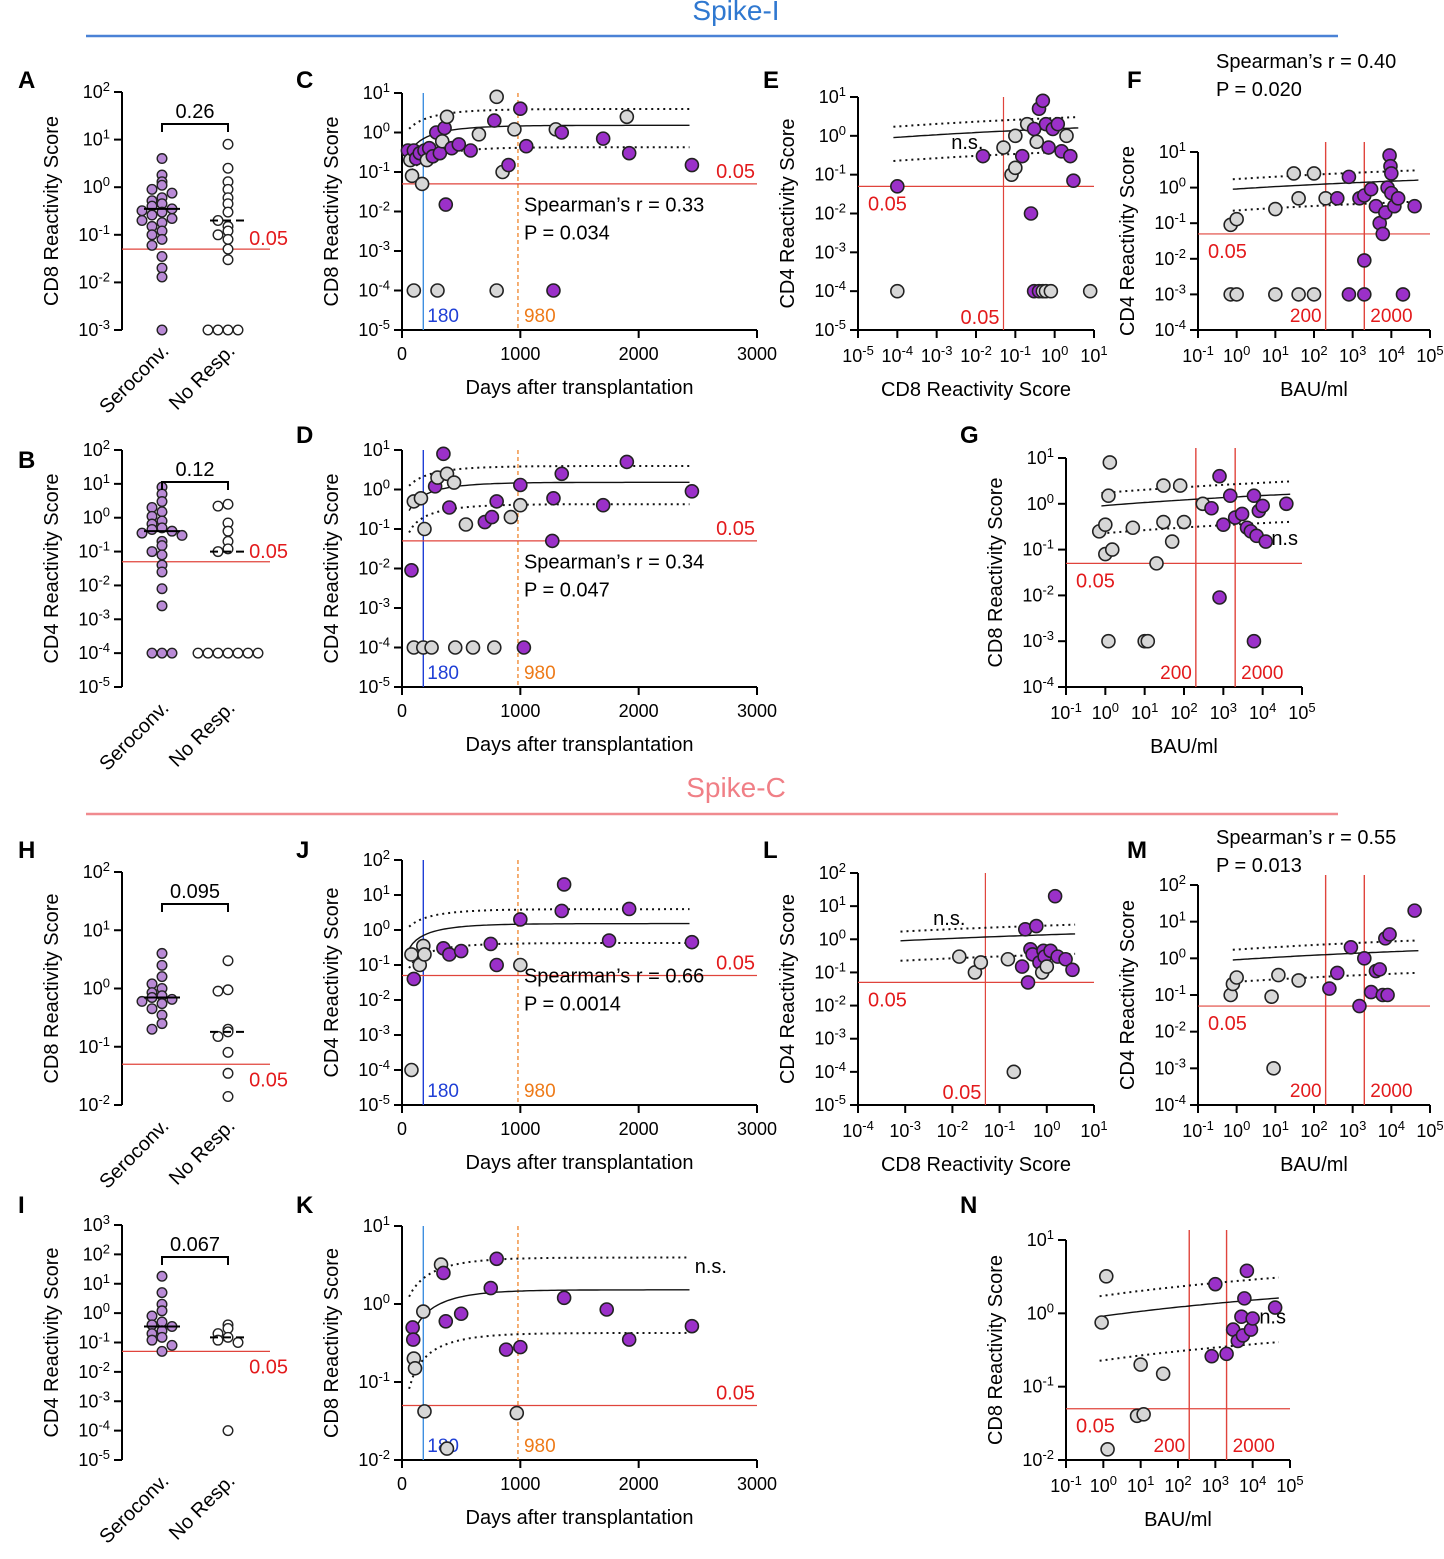 The image size is (1444, 1559). I want to click on section-title-spike-i: Spike-I, so click(735, 13).